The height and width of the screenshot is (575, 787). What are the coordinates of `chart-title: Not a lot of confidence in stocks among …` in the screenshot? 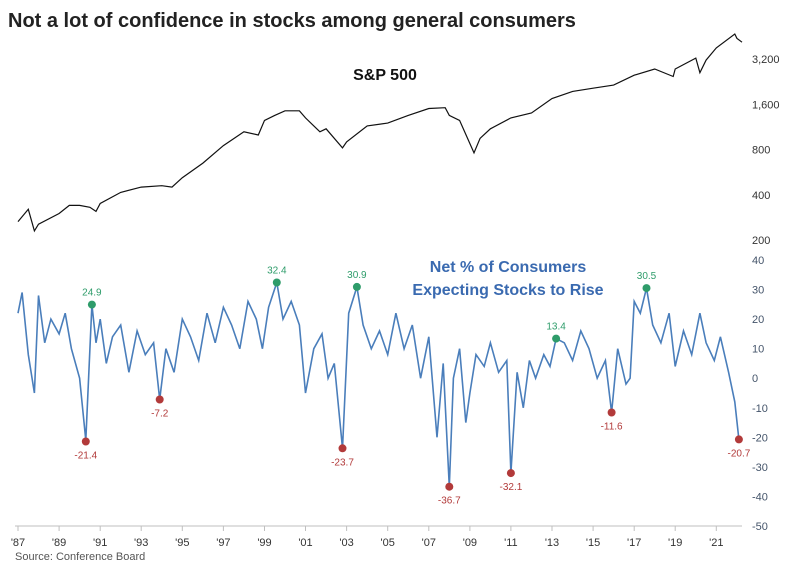 It's located at (292, 21).